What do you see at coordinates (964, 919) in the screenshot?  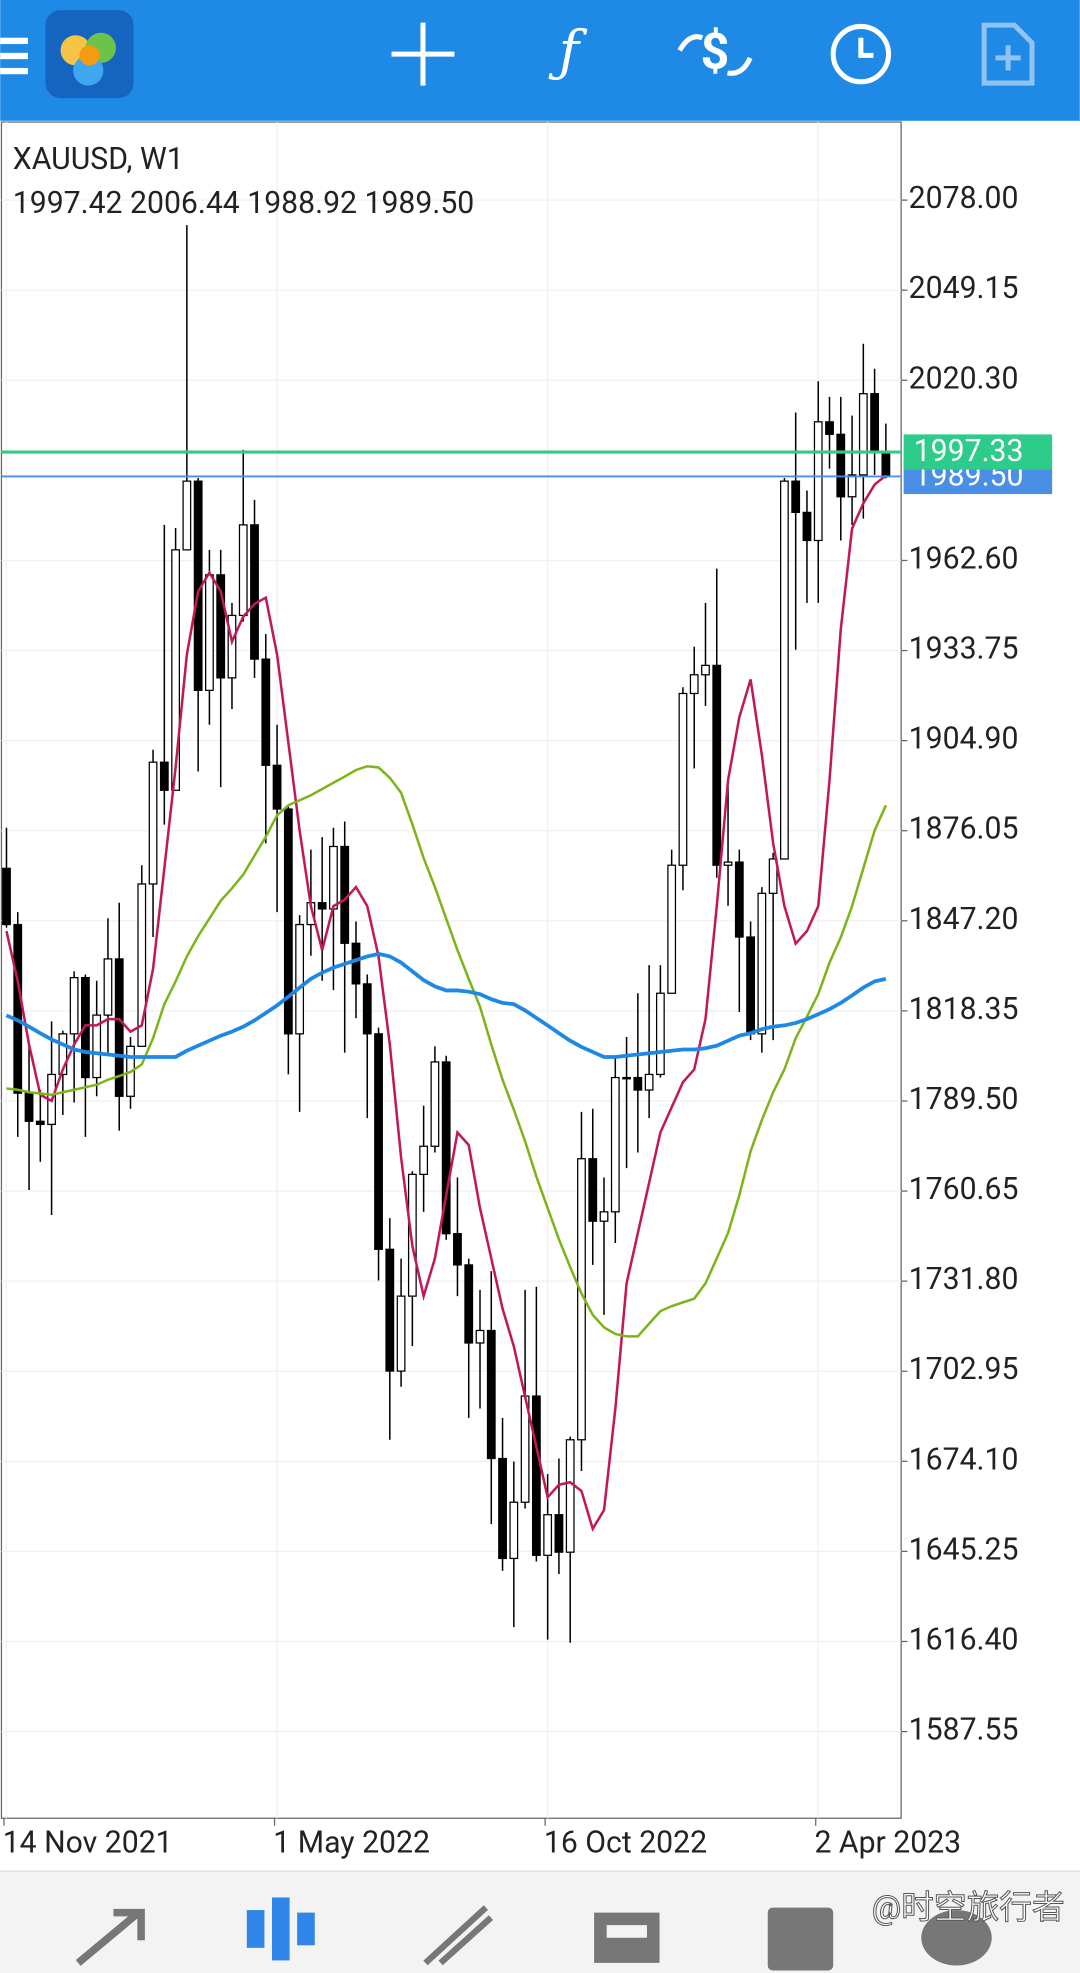 I see `y-tick-label: 1847.20` at bounding box center [964, 919].